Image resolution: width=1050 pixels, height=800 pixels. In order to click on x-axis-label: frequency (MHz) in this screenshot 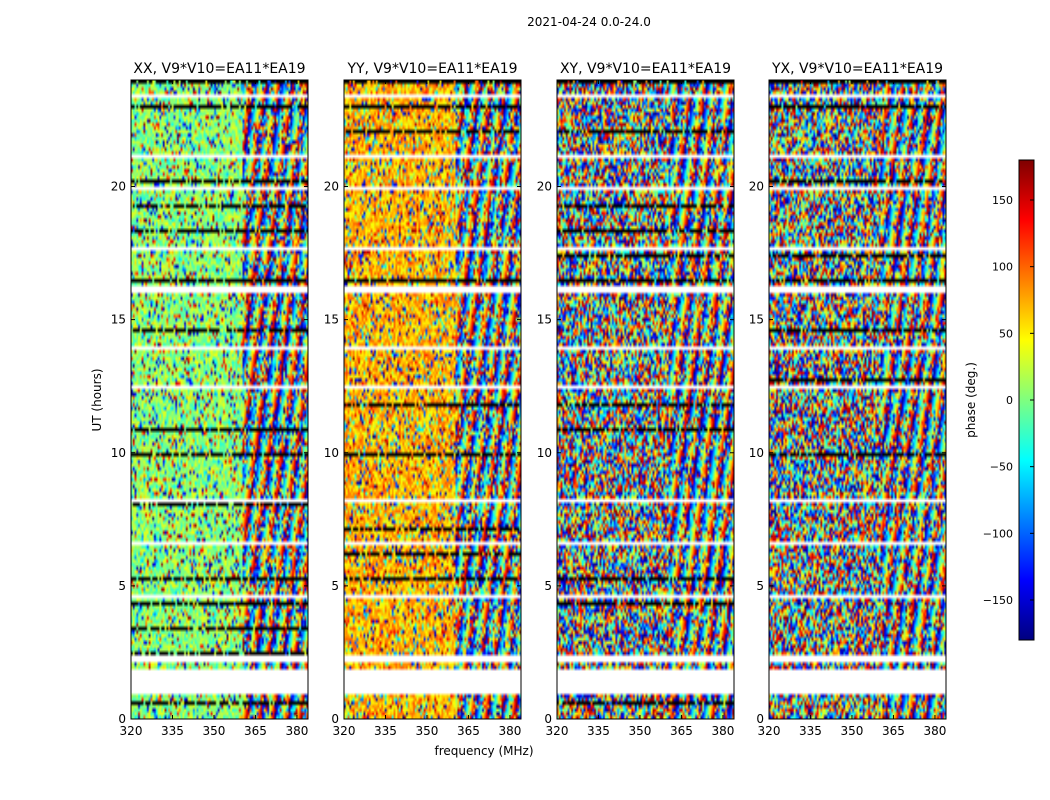, I will do `click(483, 751)`.